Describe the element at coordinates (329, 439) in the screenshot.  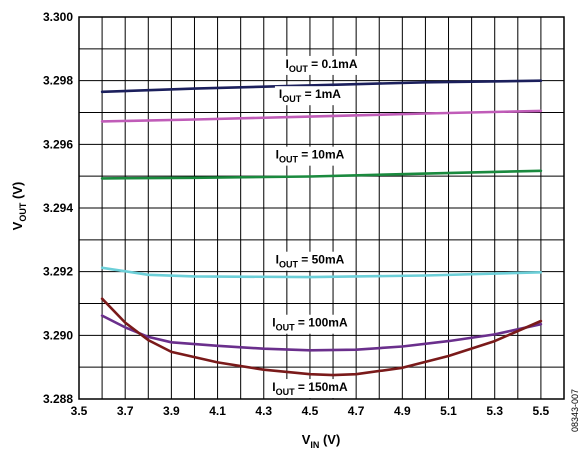
I see `x-axis-title-unit: (V)` at that location.